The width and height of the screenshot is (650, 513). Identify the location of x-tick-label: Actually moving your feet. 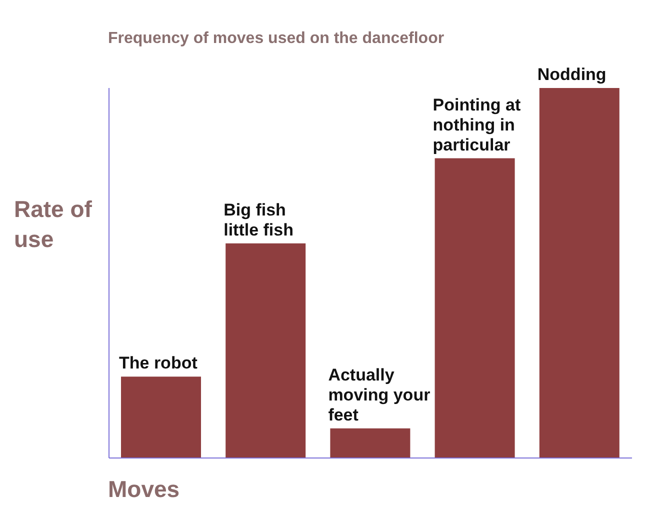
(379, 394).